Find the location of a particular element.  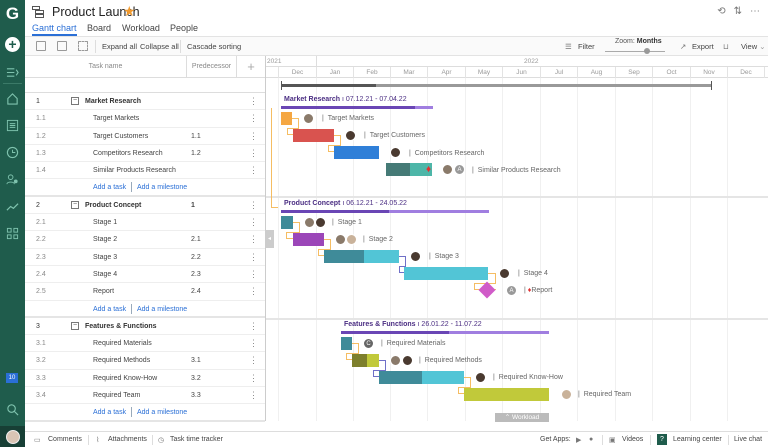

tab-gantt-chart: Gantt chart is located at coordinates (54, 29).